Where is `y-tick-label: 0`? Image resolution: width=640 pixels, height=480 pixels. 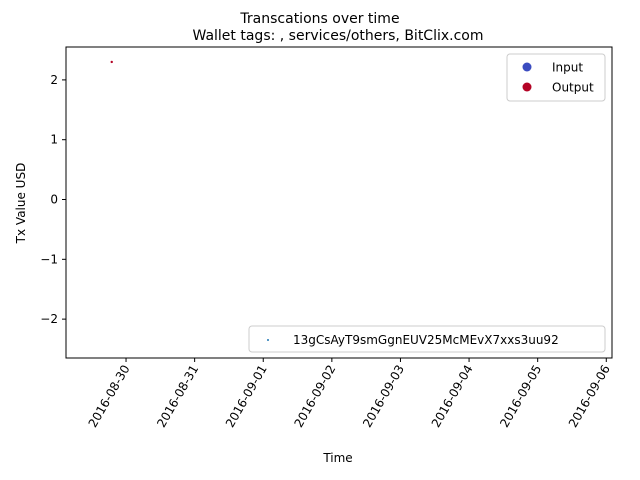 y-tick-label: 0 is located at coordinates (54, 200).